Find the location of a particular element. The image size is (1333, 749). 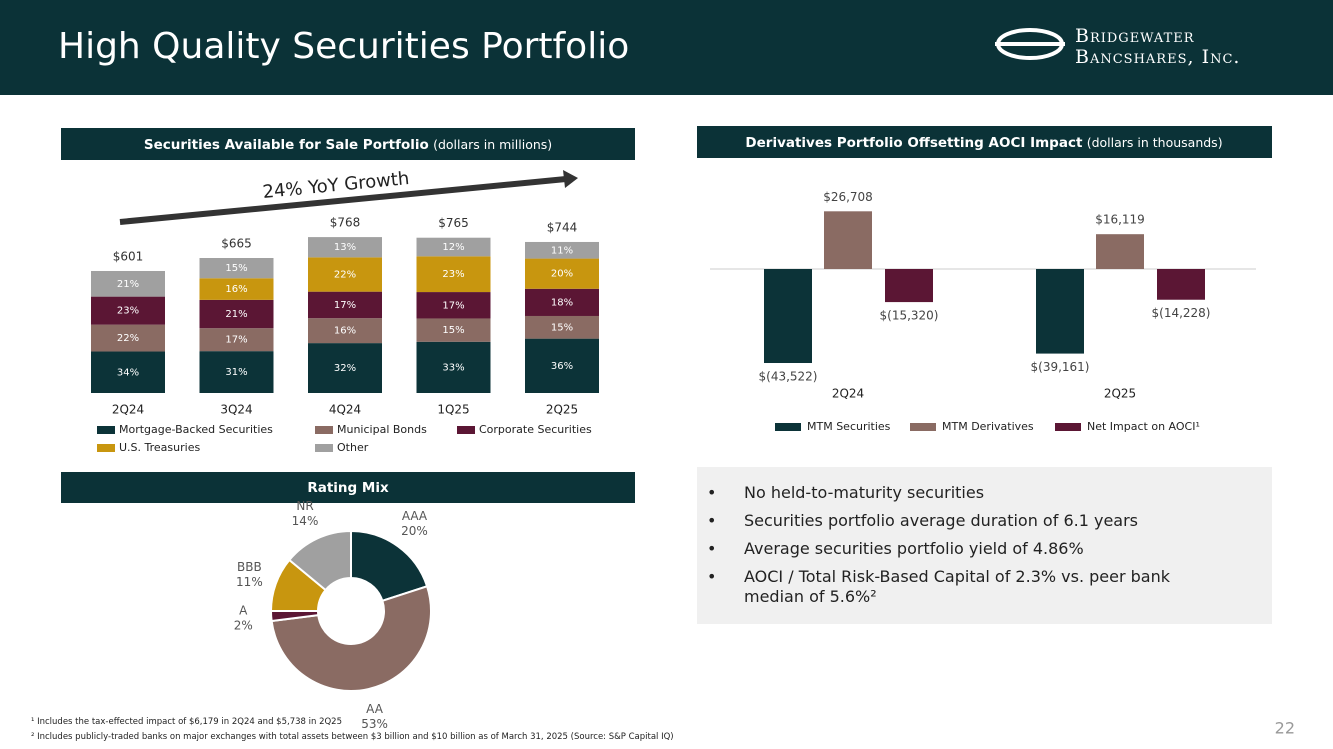

legend-label: Mortgage-Backed Securities is located at coordinates (196, 429).